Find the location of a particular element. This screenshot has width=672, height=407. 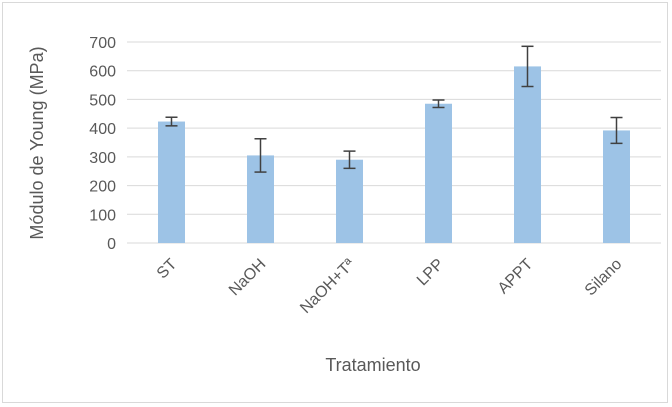

x-tick-label: NaOH is located at coordinates (247, 277).